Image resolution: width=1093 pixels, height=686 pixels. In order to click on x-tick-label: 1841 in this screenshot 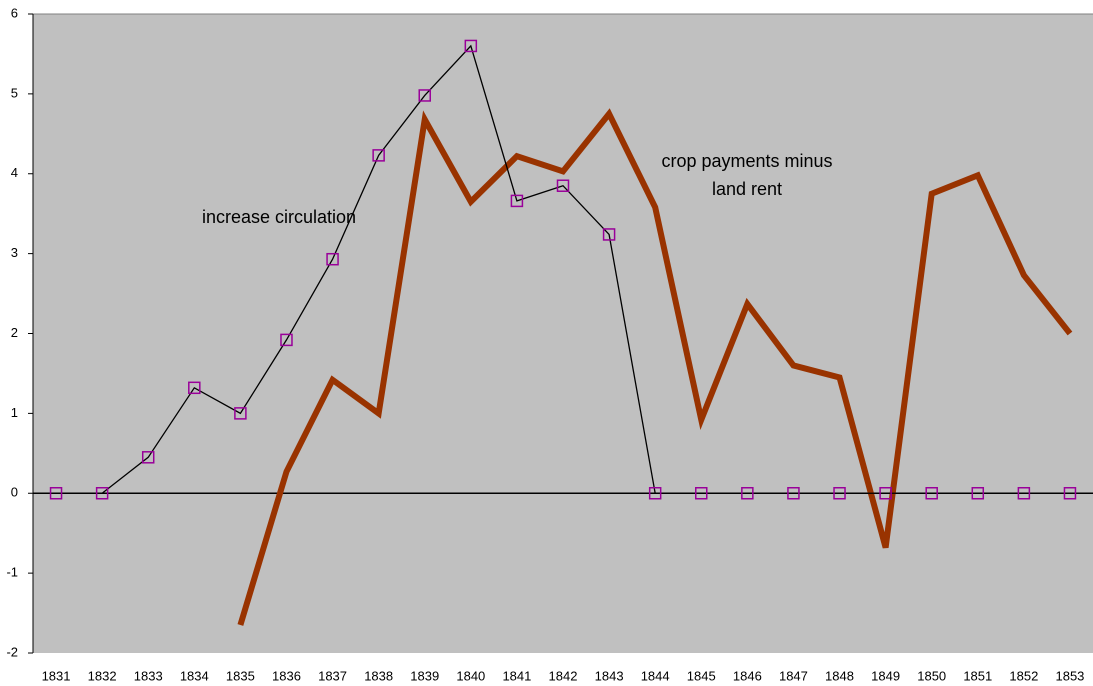, I will do `click(516, 675)`.